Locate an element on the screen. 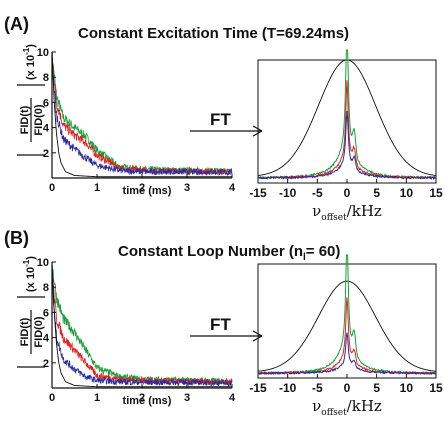  ft-label-a: FT is located at coordinates (220, 119).